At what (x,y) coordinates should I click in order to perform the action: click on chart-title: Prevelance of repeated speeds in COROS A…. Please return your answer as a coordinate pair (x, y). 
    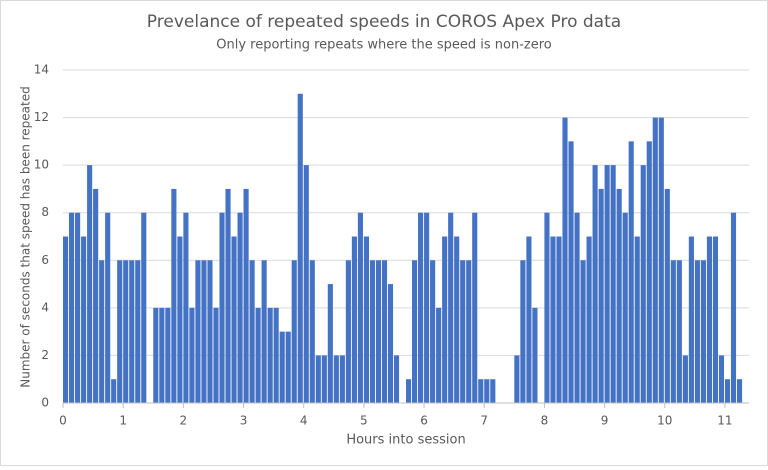
    Looking at the image, I should click on (384, 22).